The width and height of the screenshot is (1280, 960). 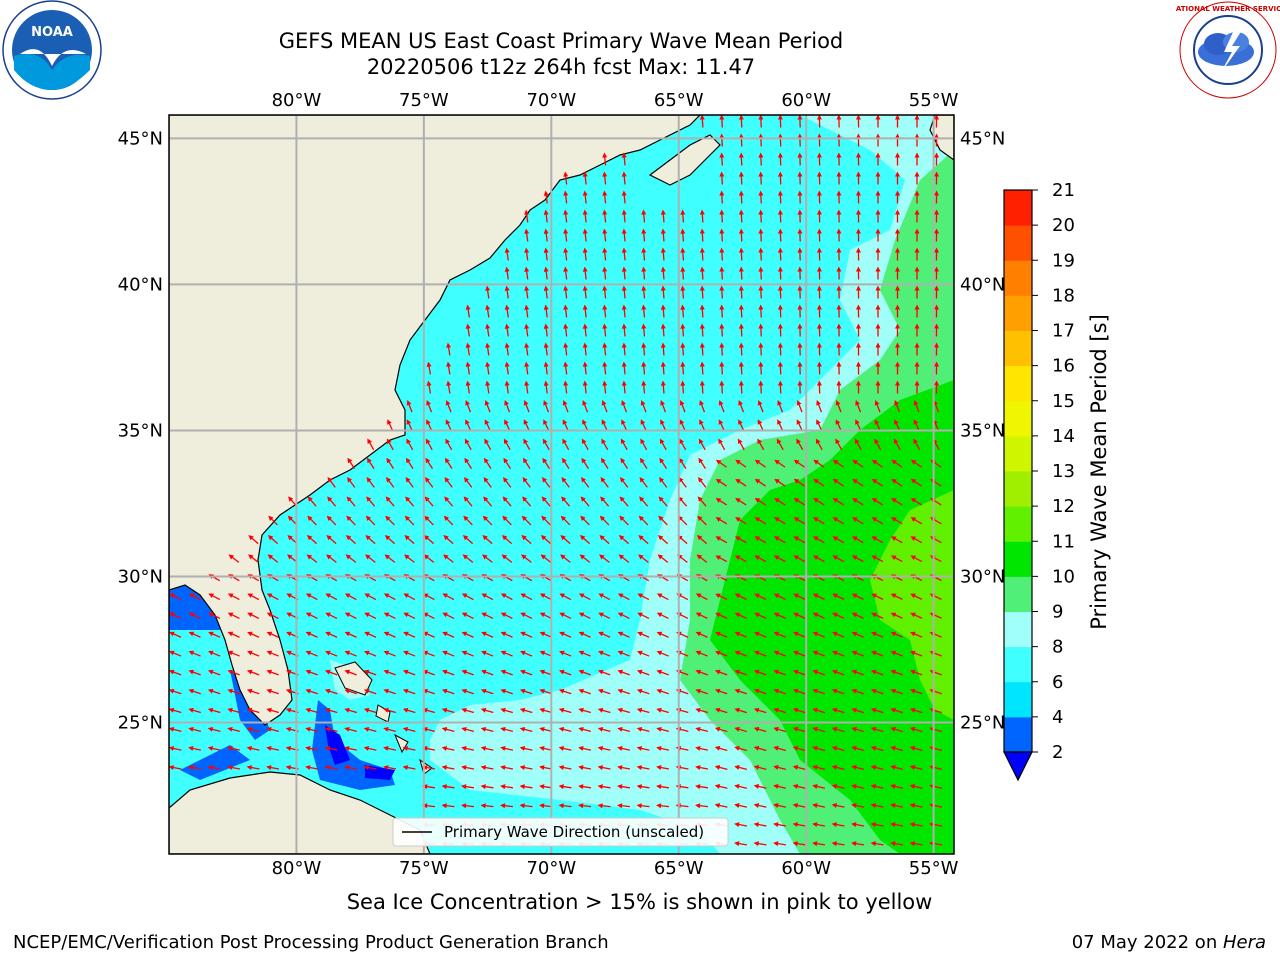 What do you see at coordinates (140, 577) in the screenshot?
I see `lat-tick-label-left: 30°N` at bounding box center [140, 577].